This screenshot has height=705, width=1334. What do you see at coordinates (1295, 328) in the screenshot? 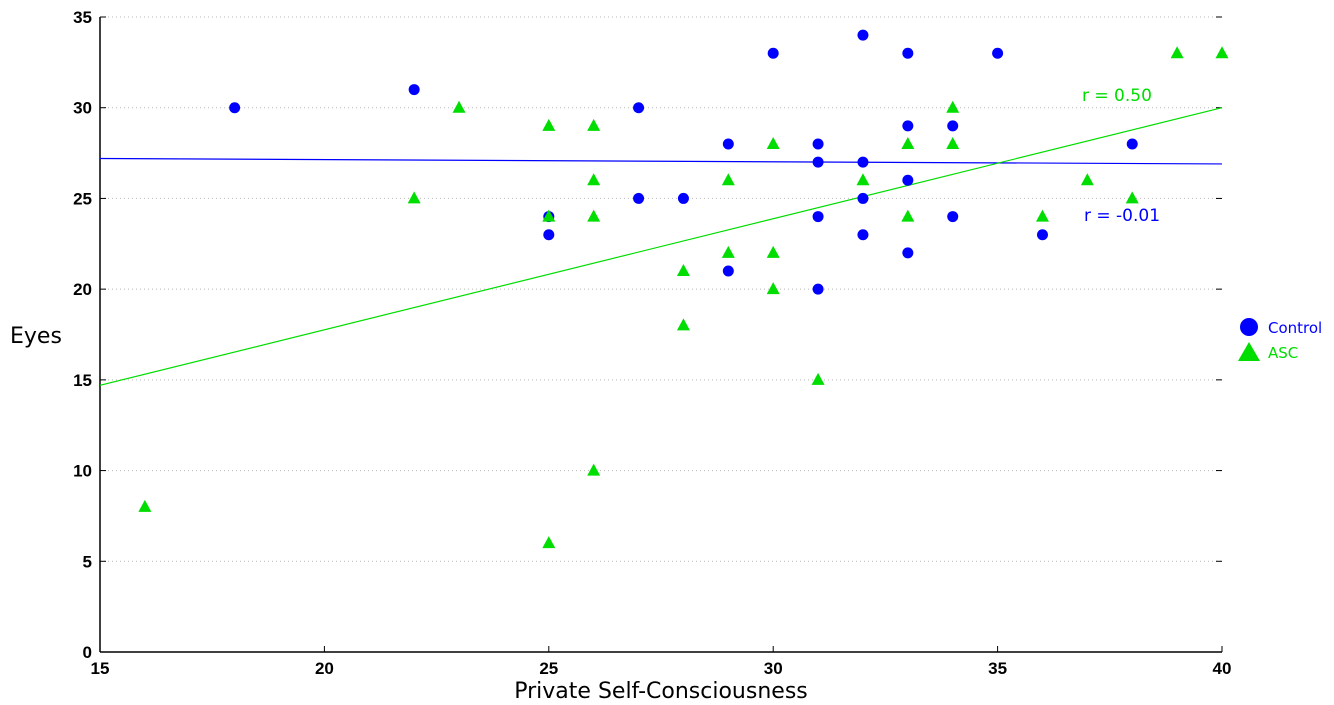
I see `legend-control-label: Control` at bounding box center [1295, 328].